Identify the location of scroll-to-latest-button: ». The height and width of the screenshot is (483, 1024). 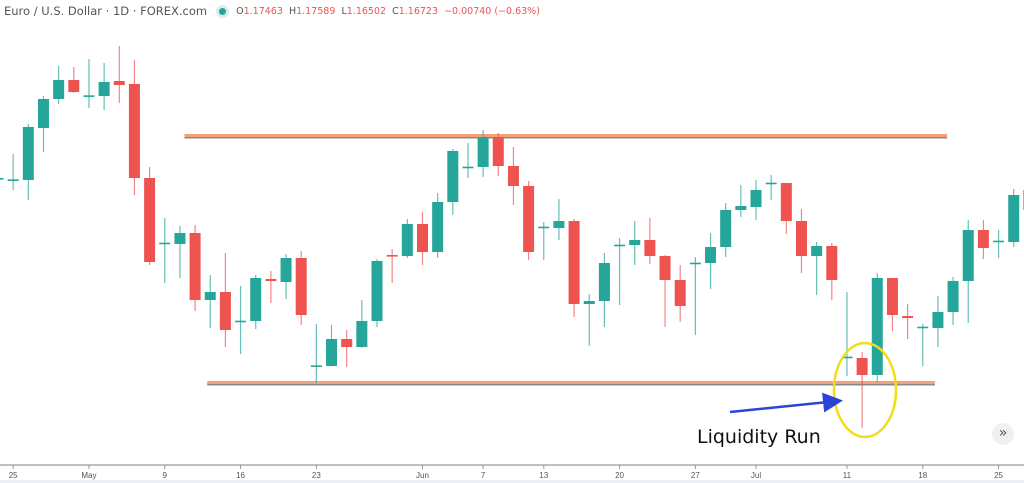
(1003, 434).